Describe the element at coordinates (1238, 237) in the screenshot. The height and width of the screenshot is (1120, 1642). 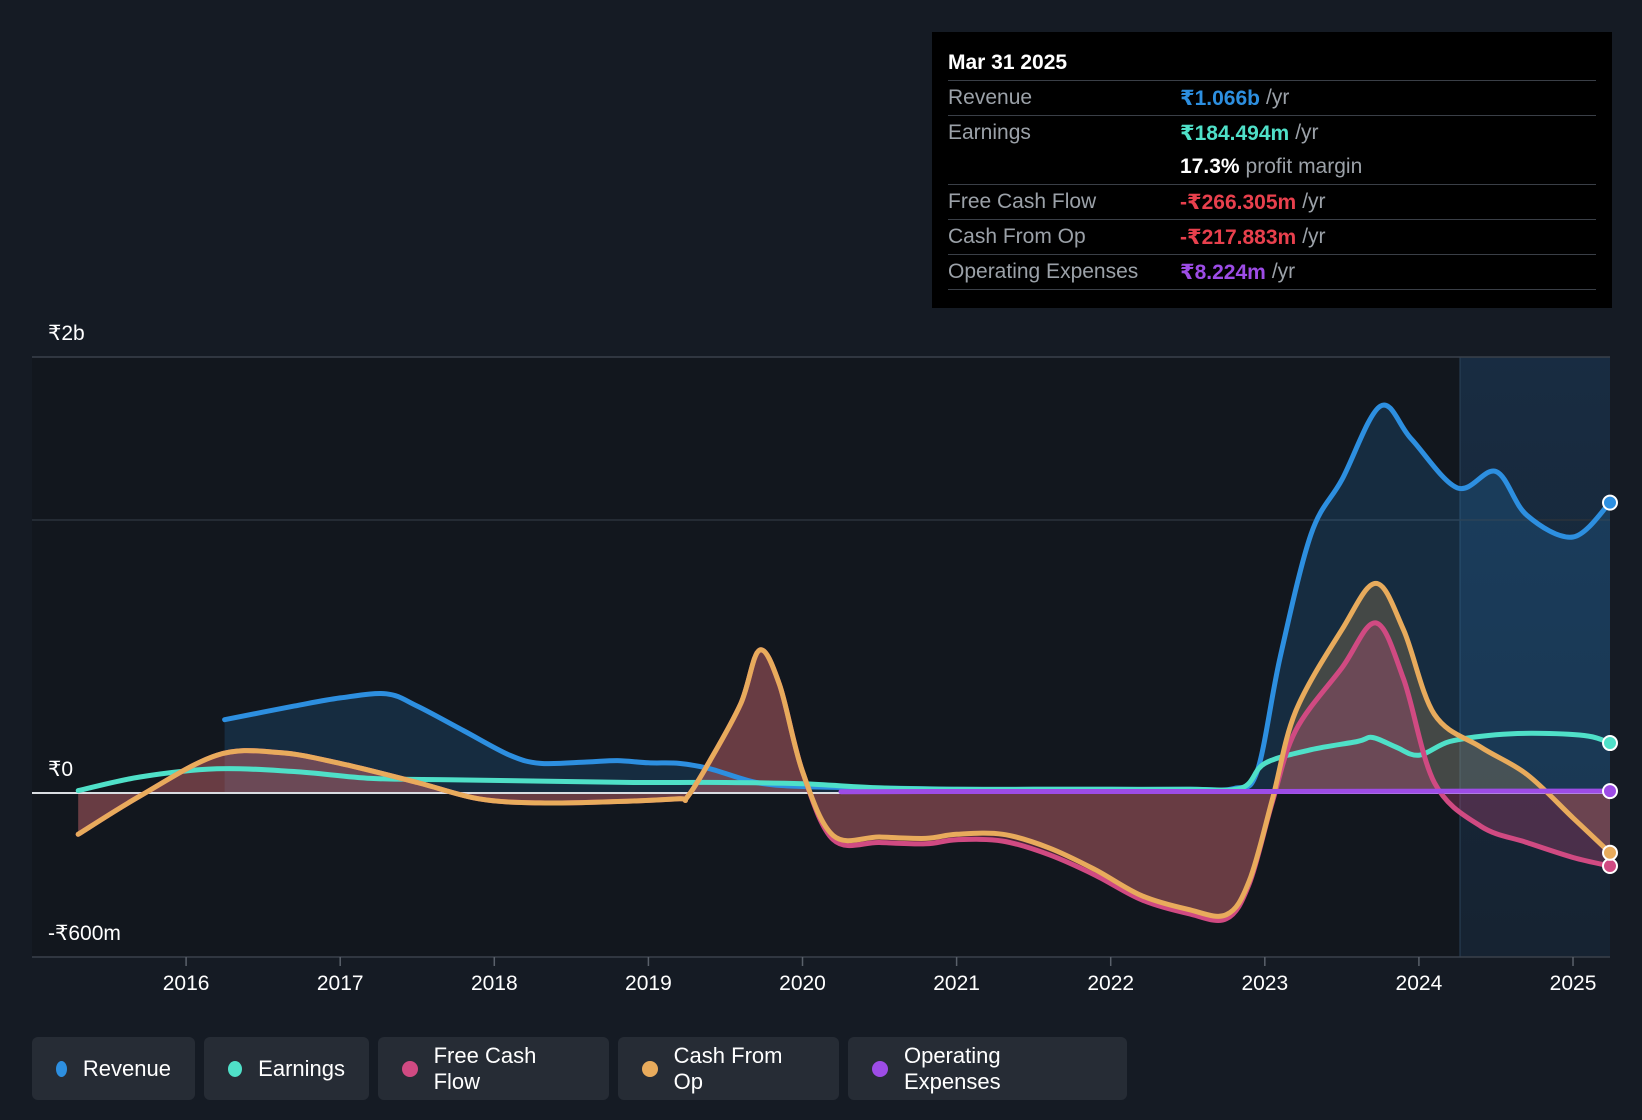
I see `tooltip-value: -₹217.883m` at that location.